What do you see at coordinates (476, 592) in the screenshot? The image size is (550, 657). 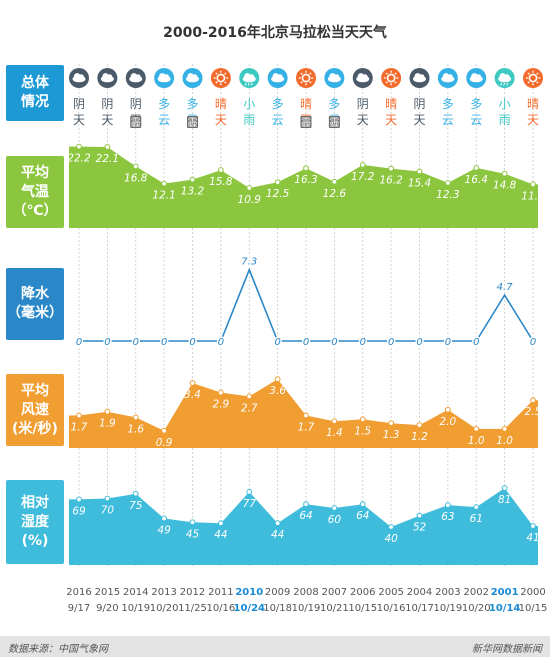 I see `x-tick-year: 2002` at bounding box center [476, 592].